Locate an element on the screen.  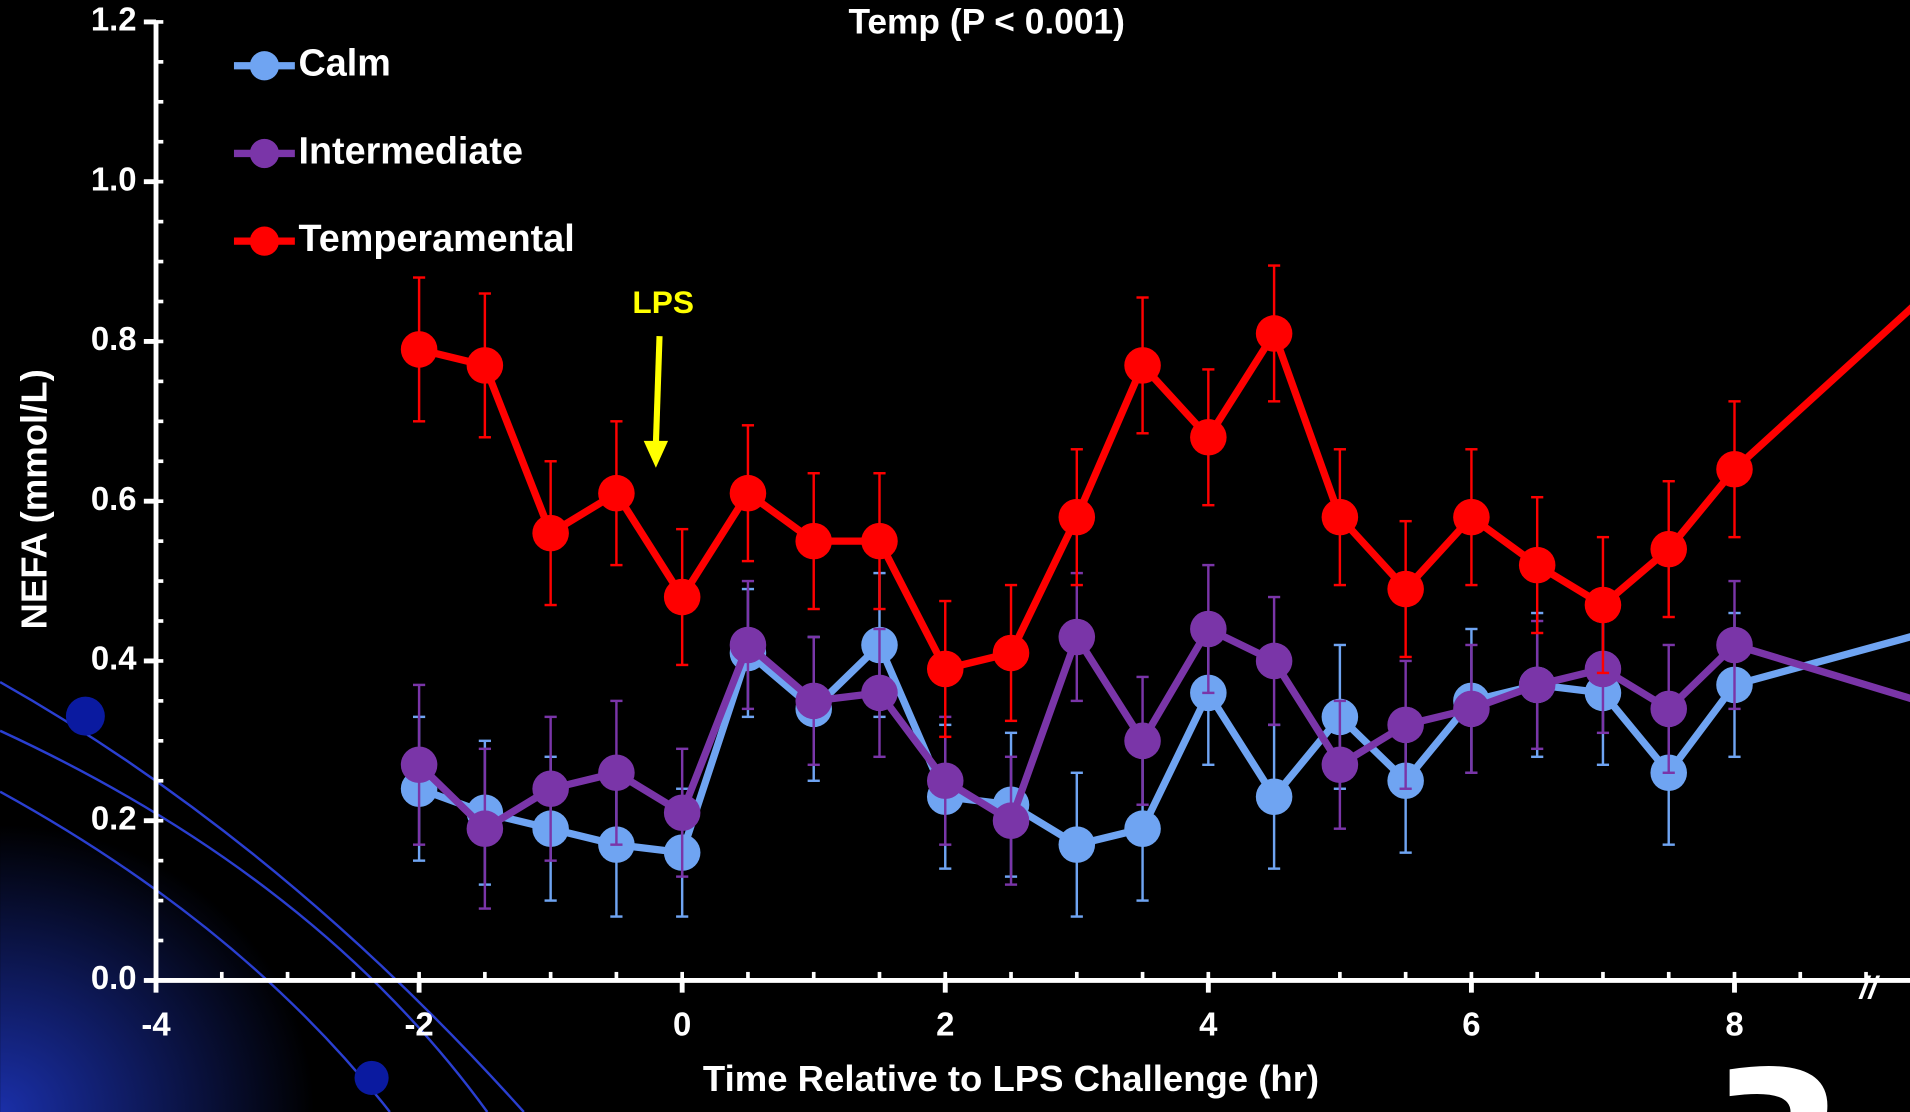
annotation: LPS is located at coordinates (663, 302).